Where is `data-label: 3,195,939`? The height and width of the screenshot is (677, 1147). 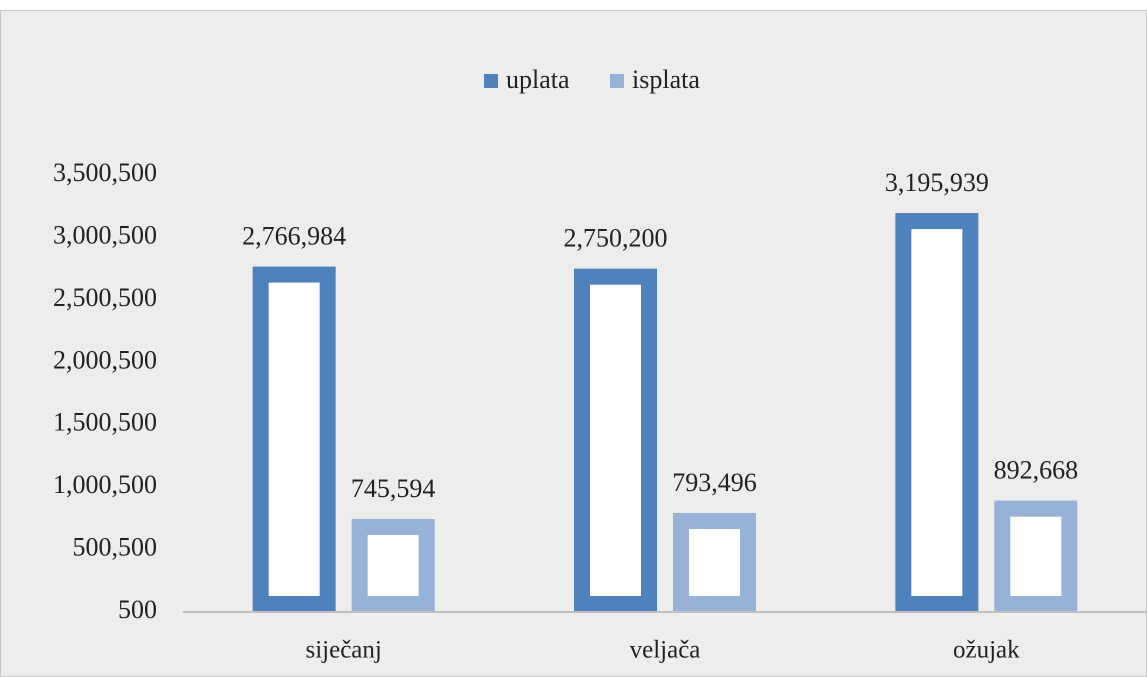
data-label: 3,195,939 is located at coordinates (937, 182).